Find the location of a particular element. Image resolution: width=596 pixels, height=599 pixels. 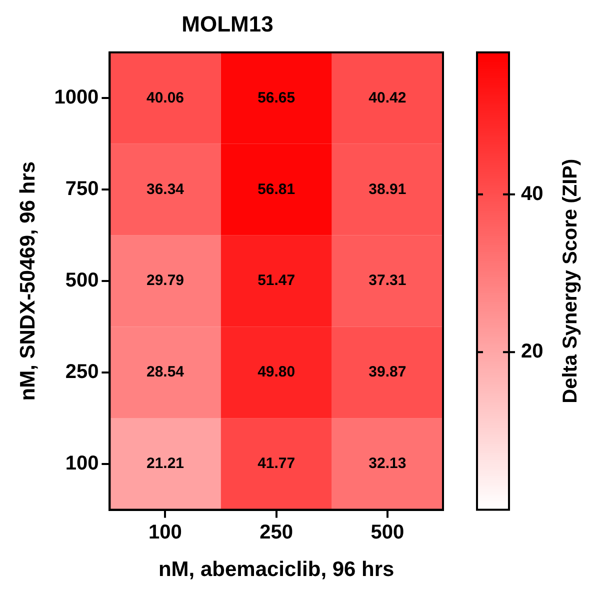

data-label: 21.21 is located at coordinates (165, 463).